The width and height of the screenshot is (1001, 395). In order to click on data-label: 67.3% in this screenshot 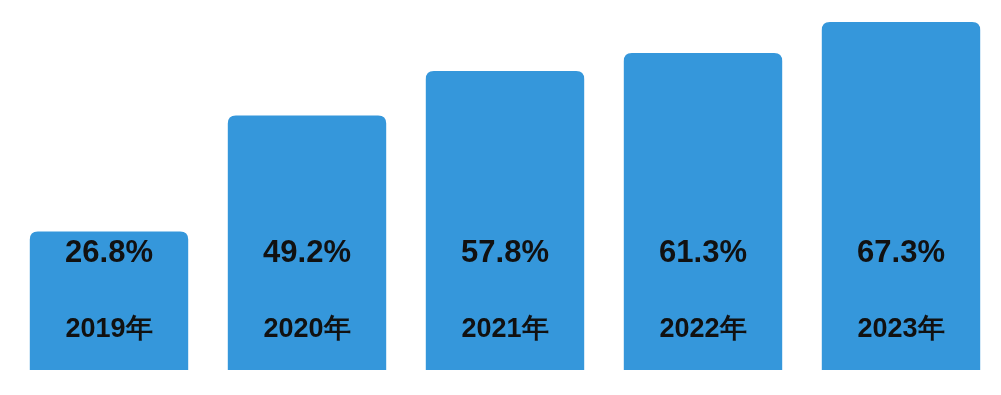, I will do `click(901, 251)`.